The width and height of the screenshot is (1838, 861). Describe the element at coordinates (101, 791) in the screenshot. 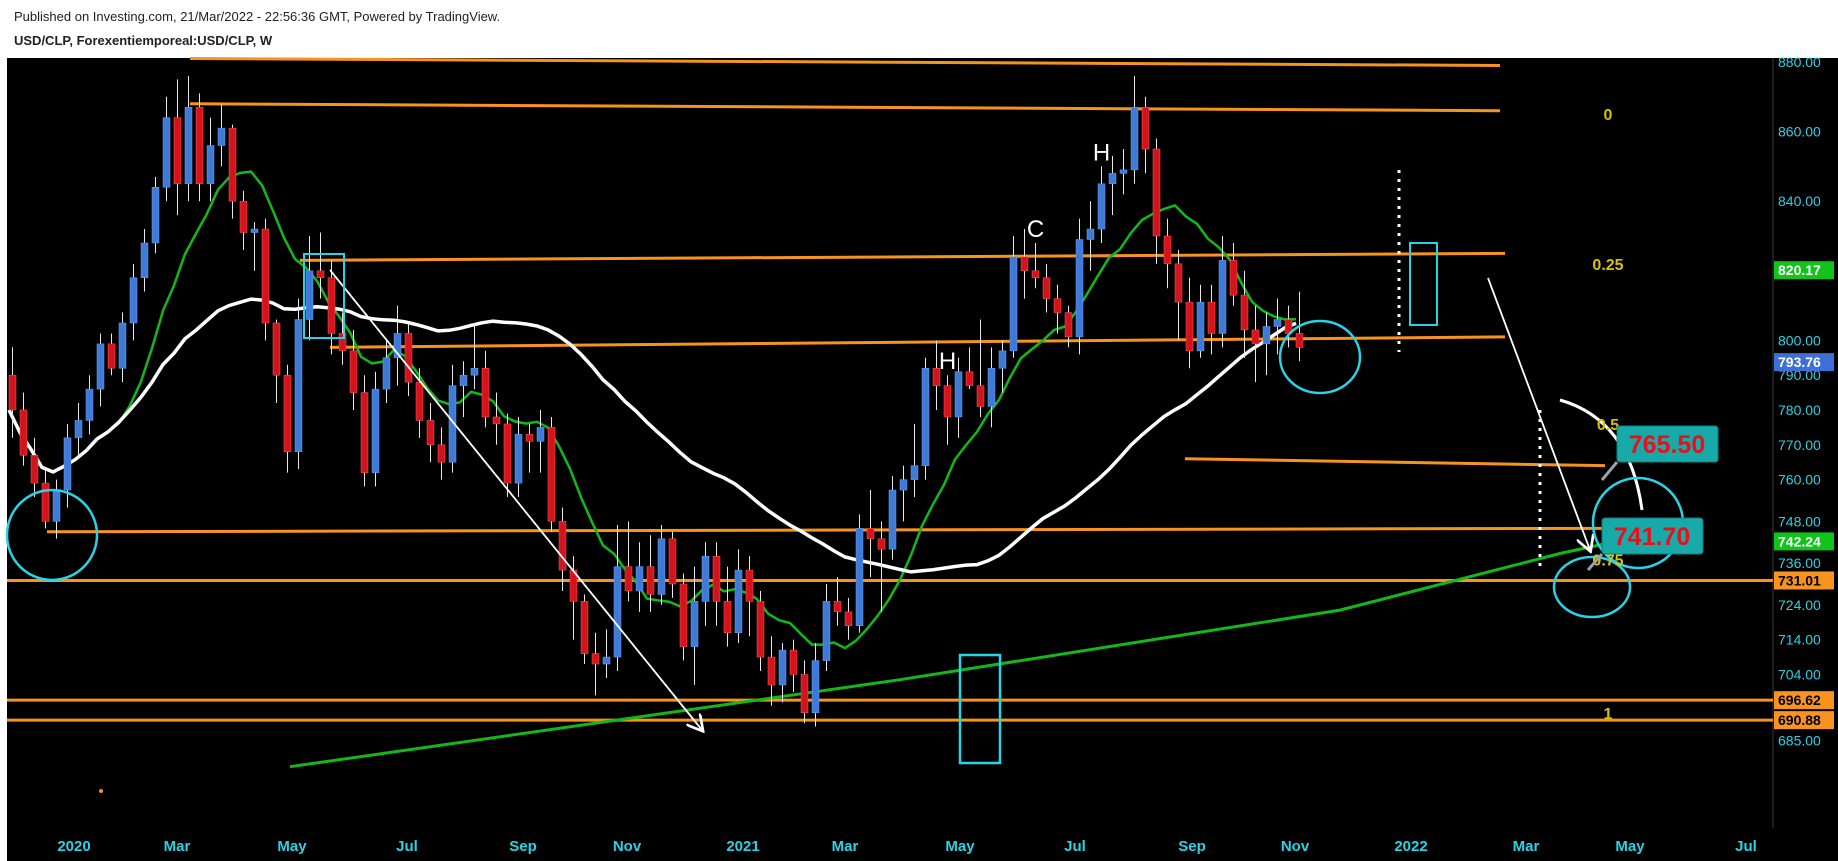

I see `orange-dot` at that location.